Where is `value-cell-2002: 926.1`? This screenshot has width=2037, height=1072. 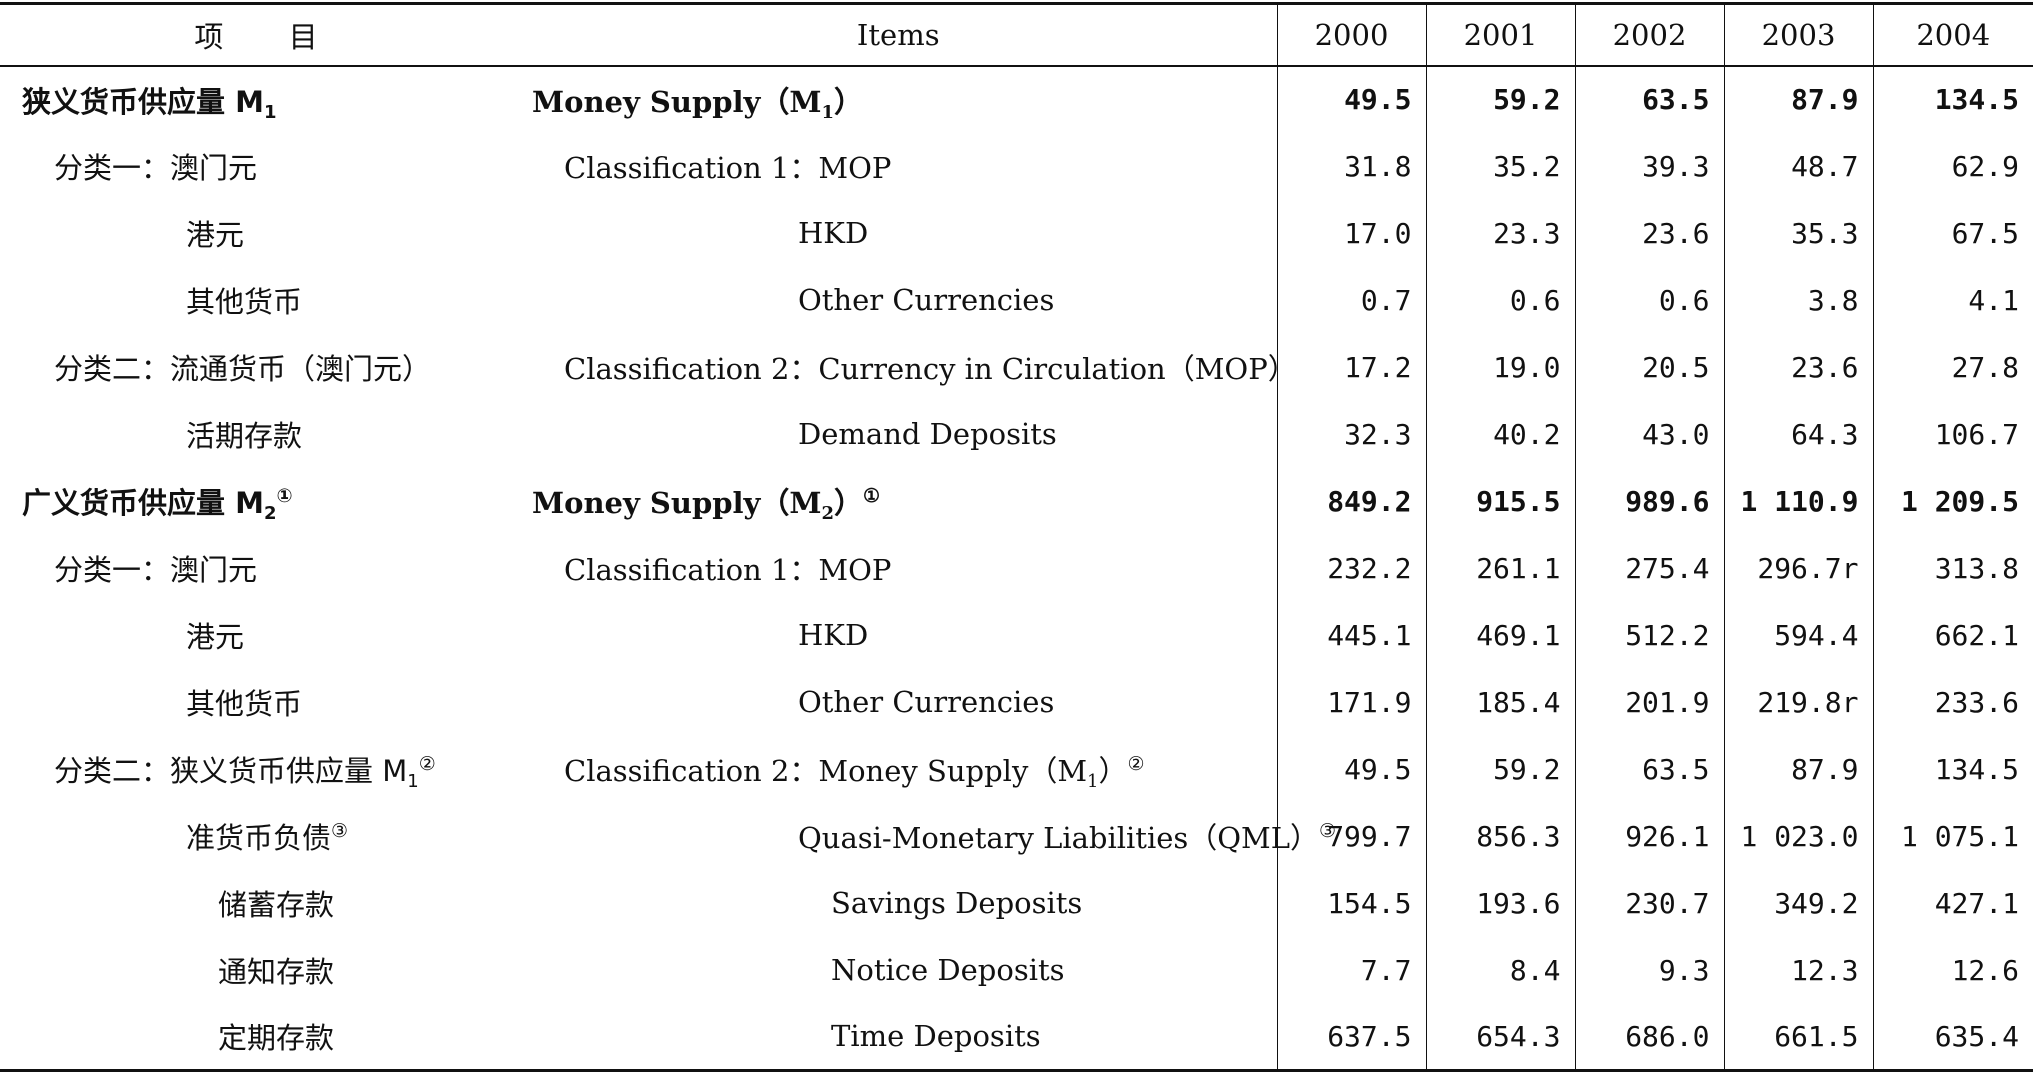
value-cell-2002: 926.1 is located at coordinates (1649, 836).